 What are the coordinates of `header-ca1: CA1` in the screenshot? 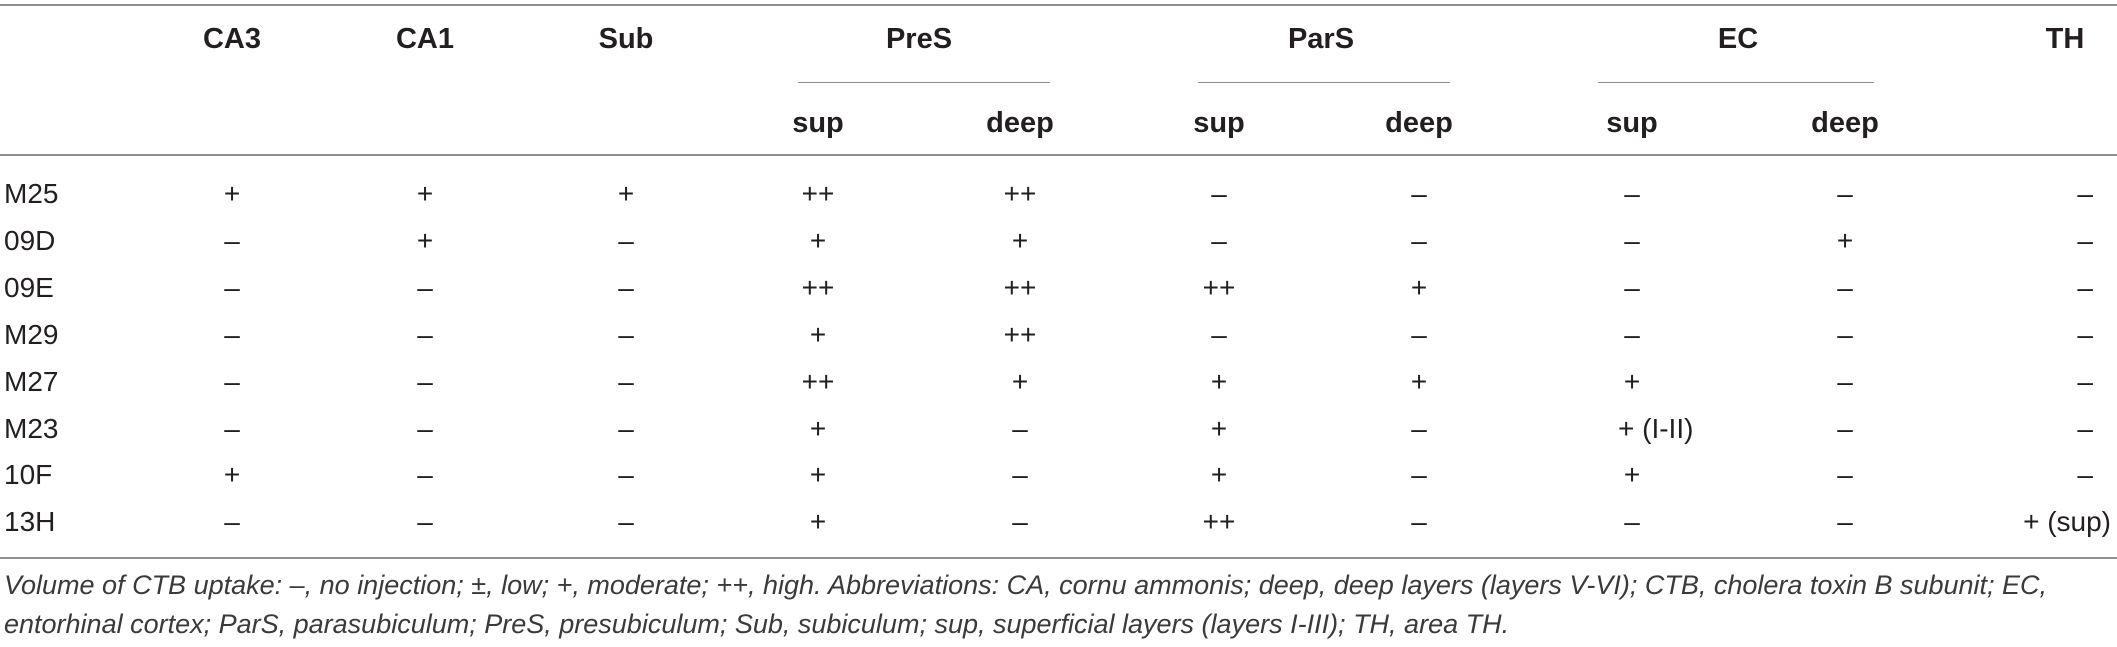 It's located at (425, 39).